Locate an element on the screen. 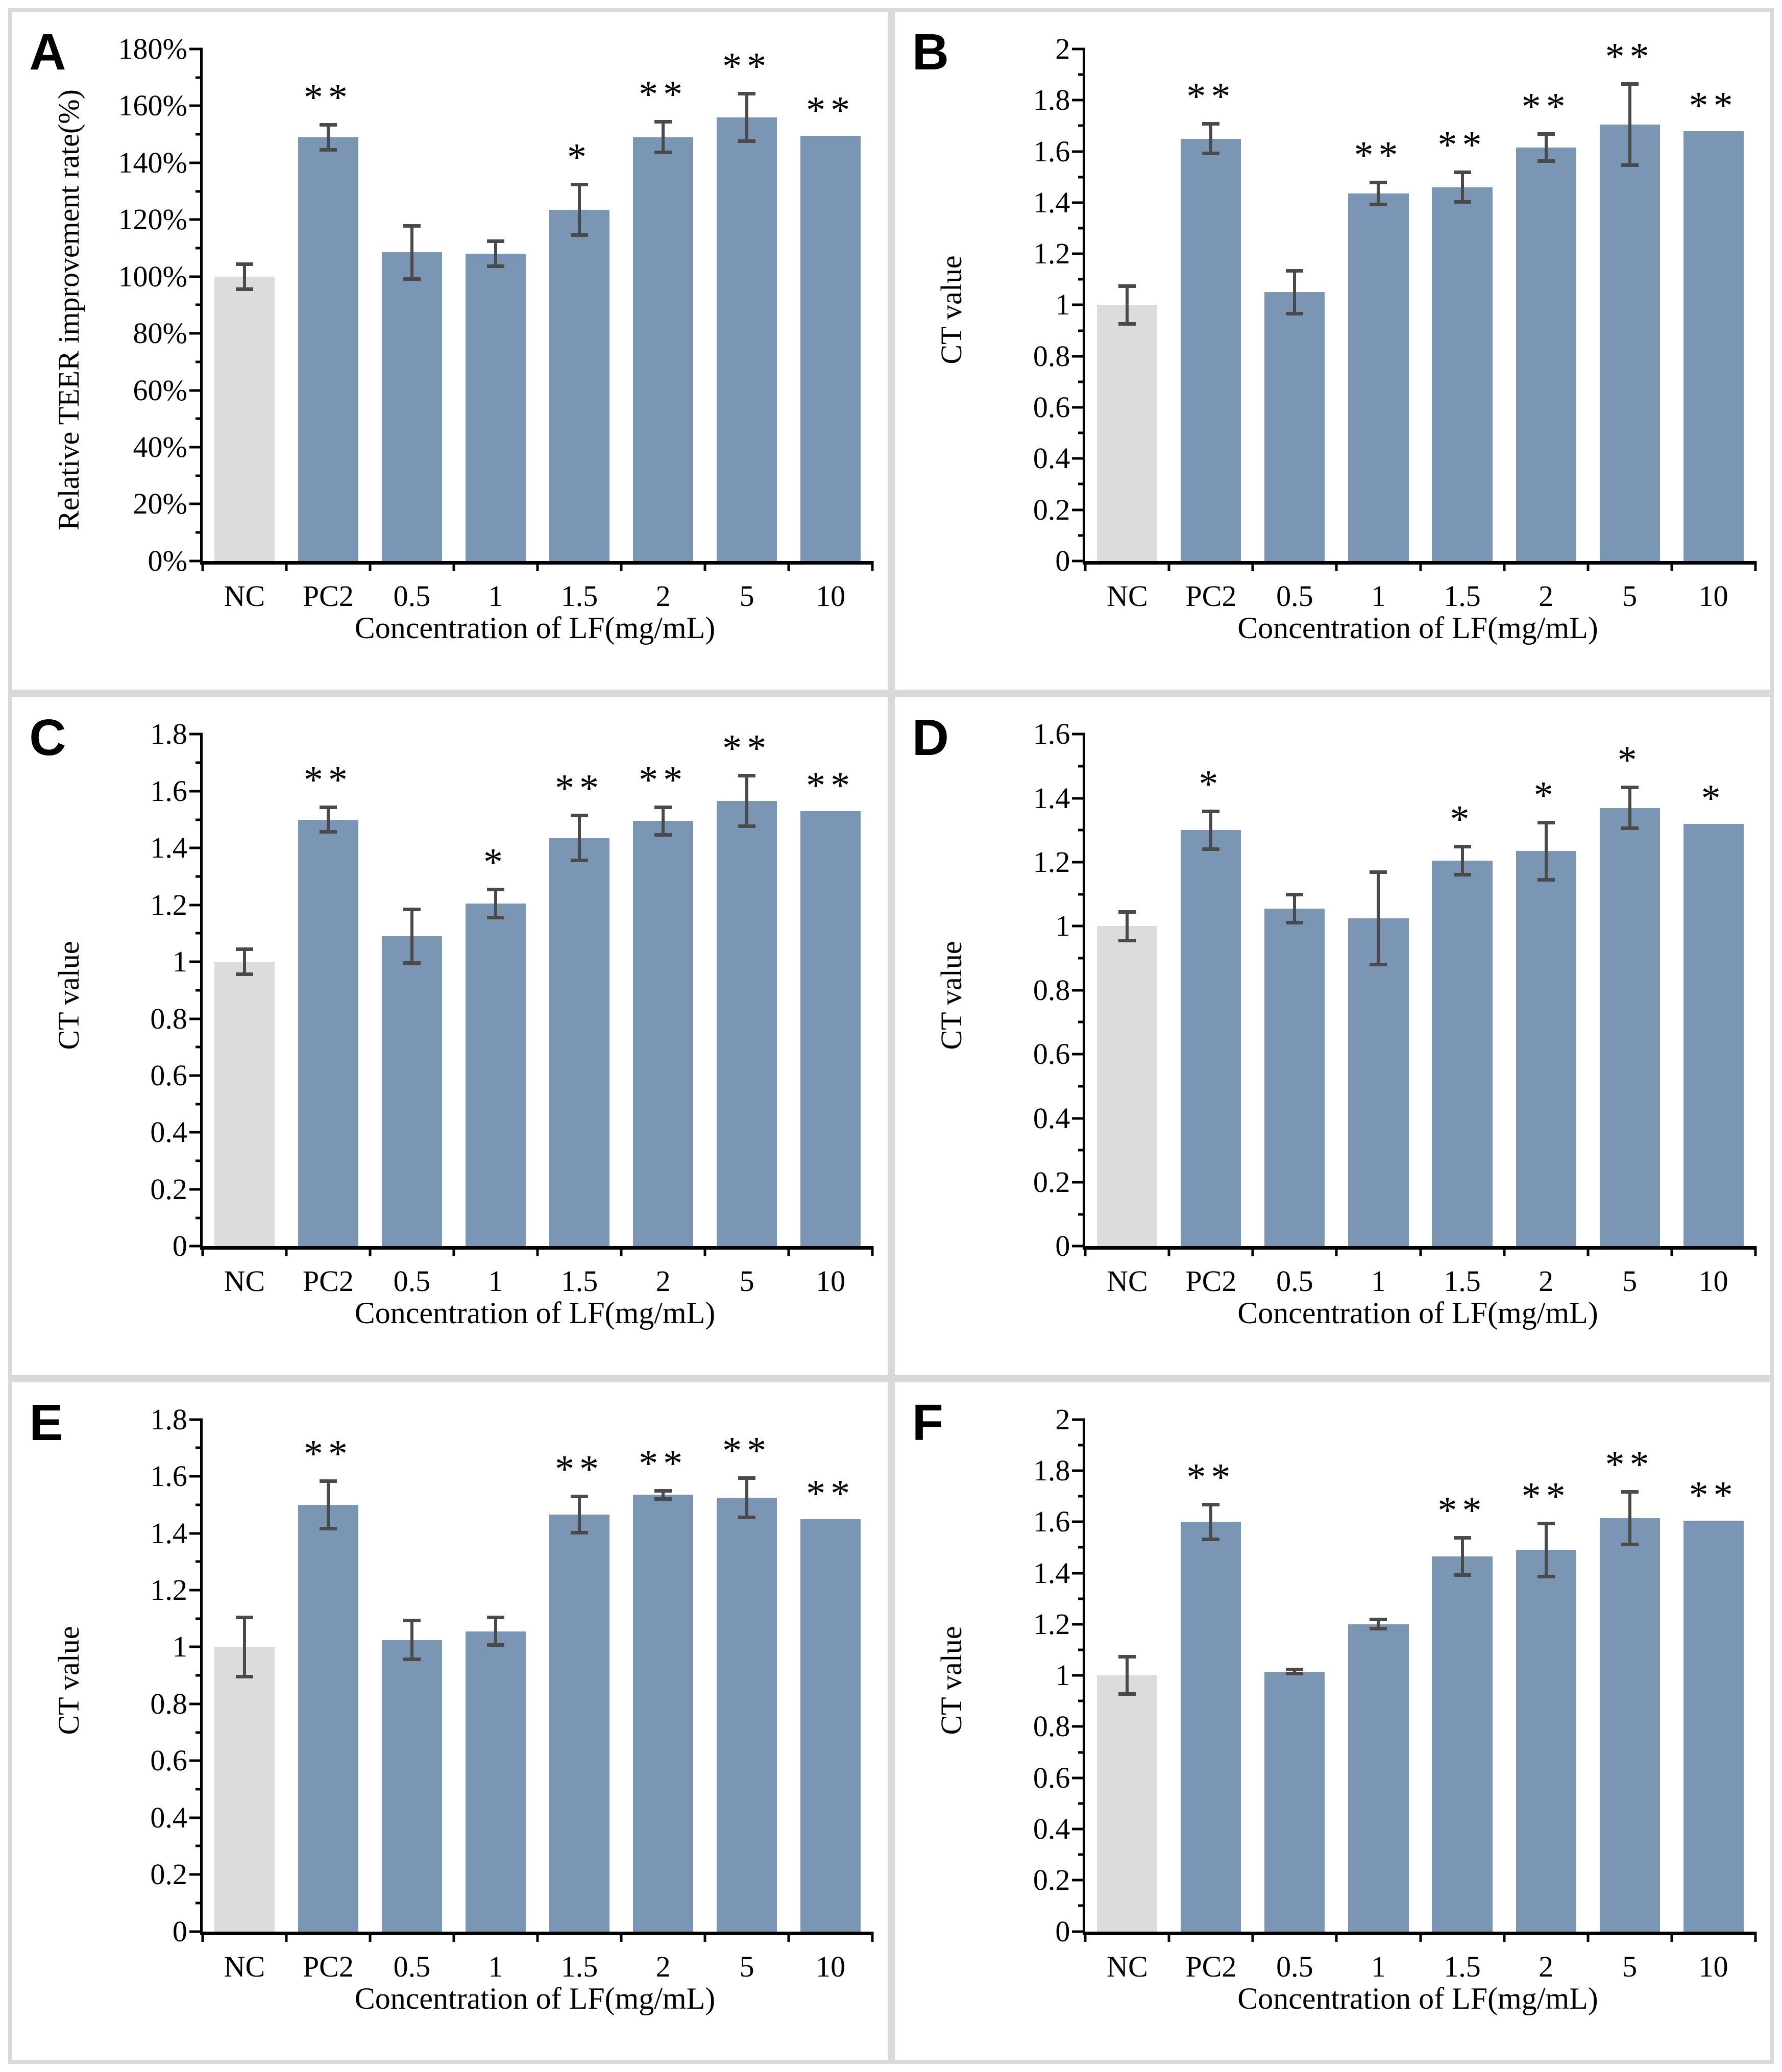 This screenshot has height=2072, width=1782. y-tick-label: 120% is located at coordinates (152, 219).